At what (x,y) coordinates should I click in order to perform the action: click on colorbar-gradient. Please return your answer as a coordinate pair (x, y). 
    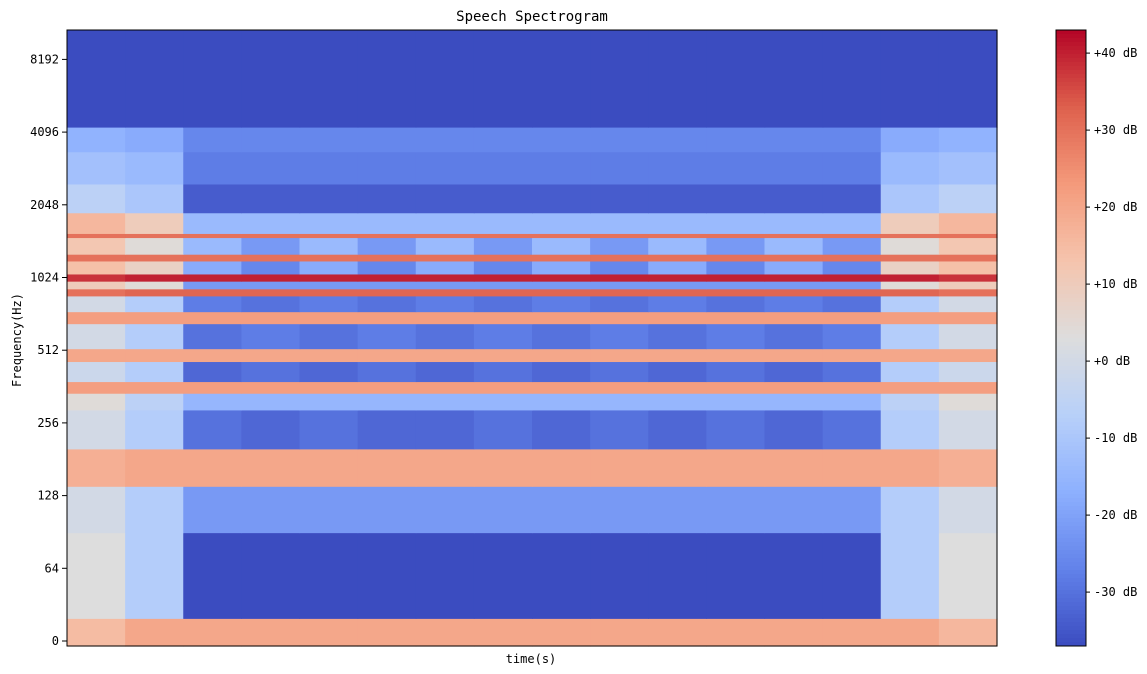
    Looking at the image, I should click on (1071, 338).